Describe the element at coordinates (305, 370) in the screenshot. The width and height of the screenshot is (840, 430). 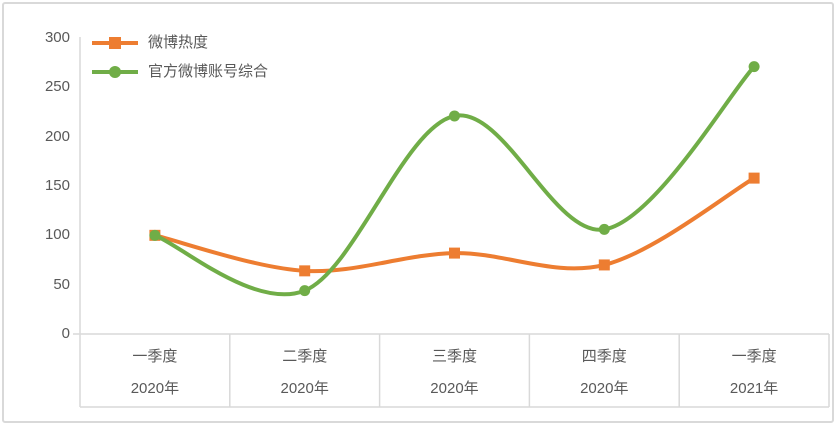
I see `x-category-cell: 二季度 2020年` at that location.